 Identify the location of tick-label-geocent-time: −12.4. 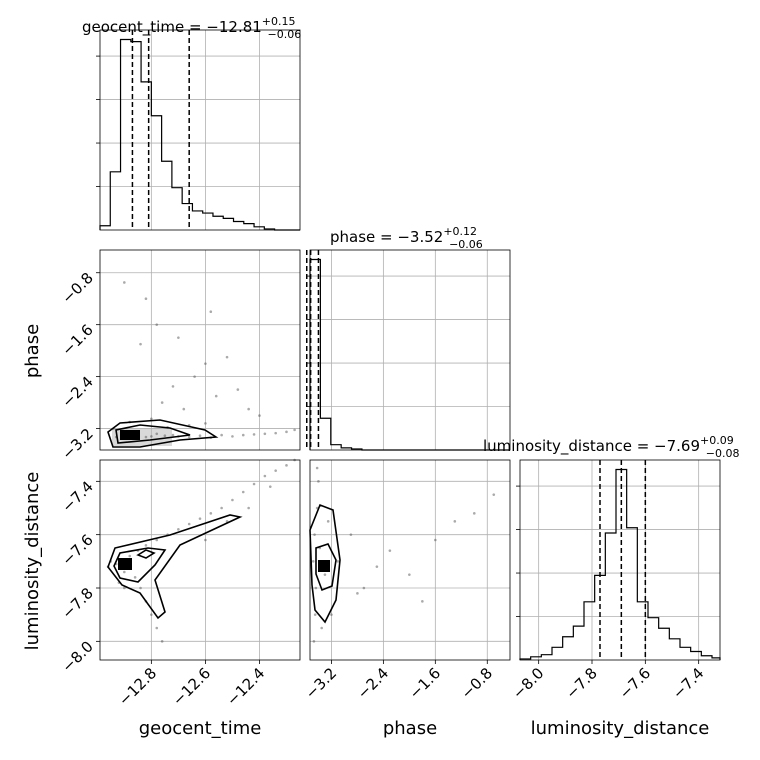
(245, 686).